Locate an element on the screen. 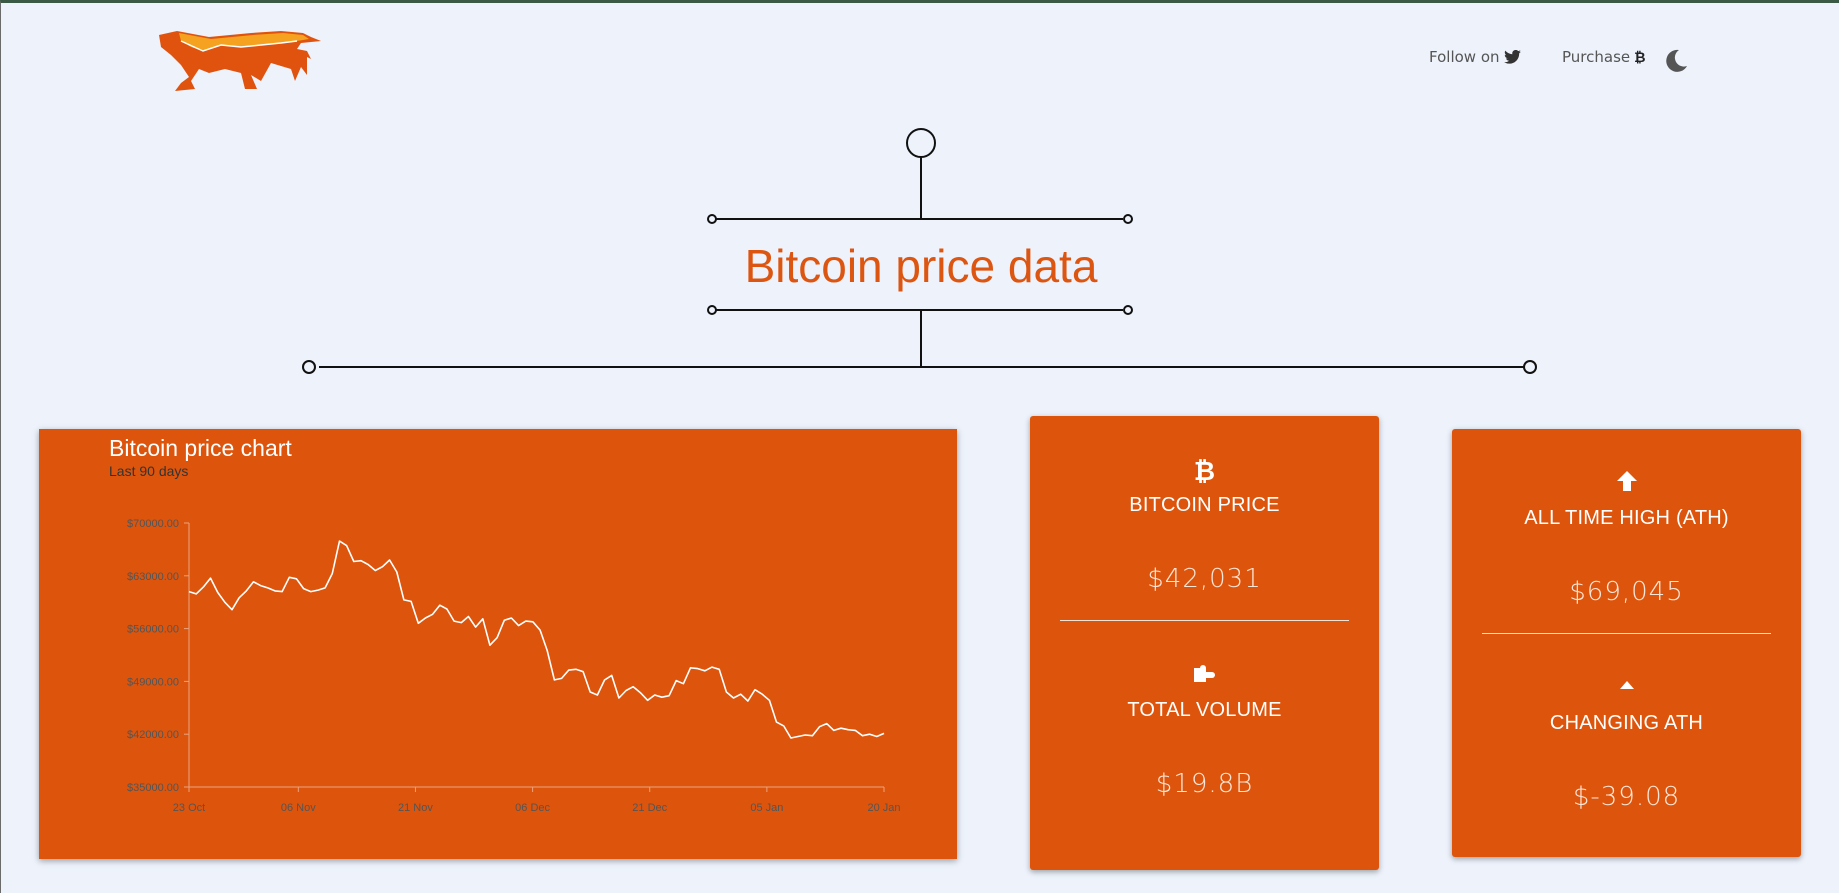  x-tick-label: 05 Jan is located at coordinates (766, 808).